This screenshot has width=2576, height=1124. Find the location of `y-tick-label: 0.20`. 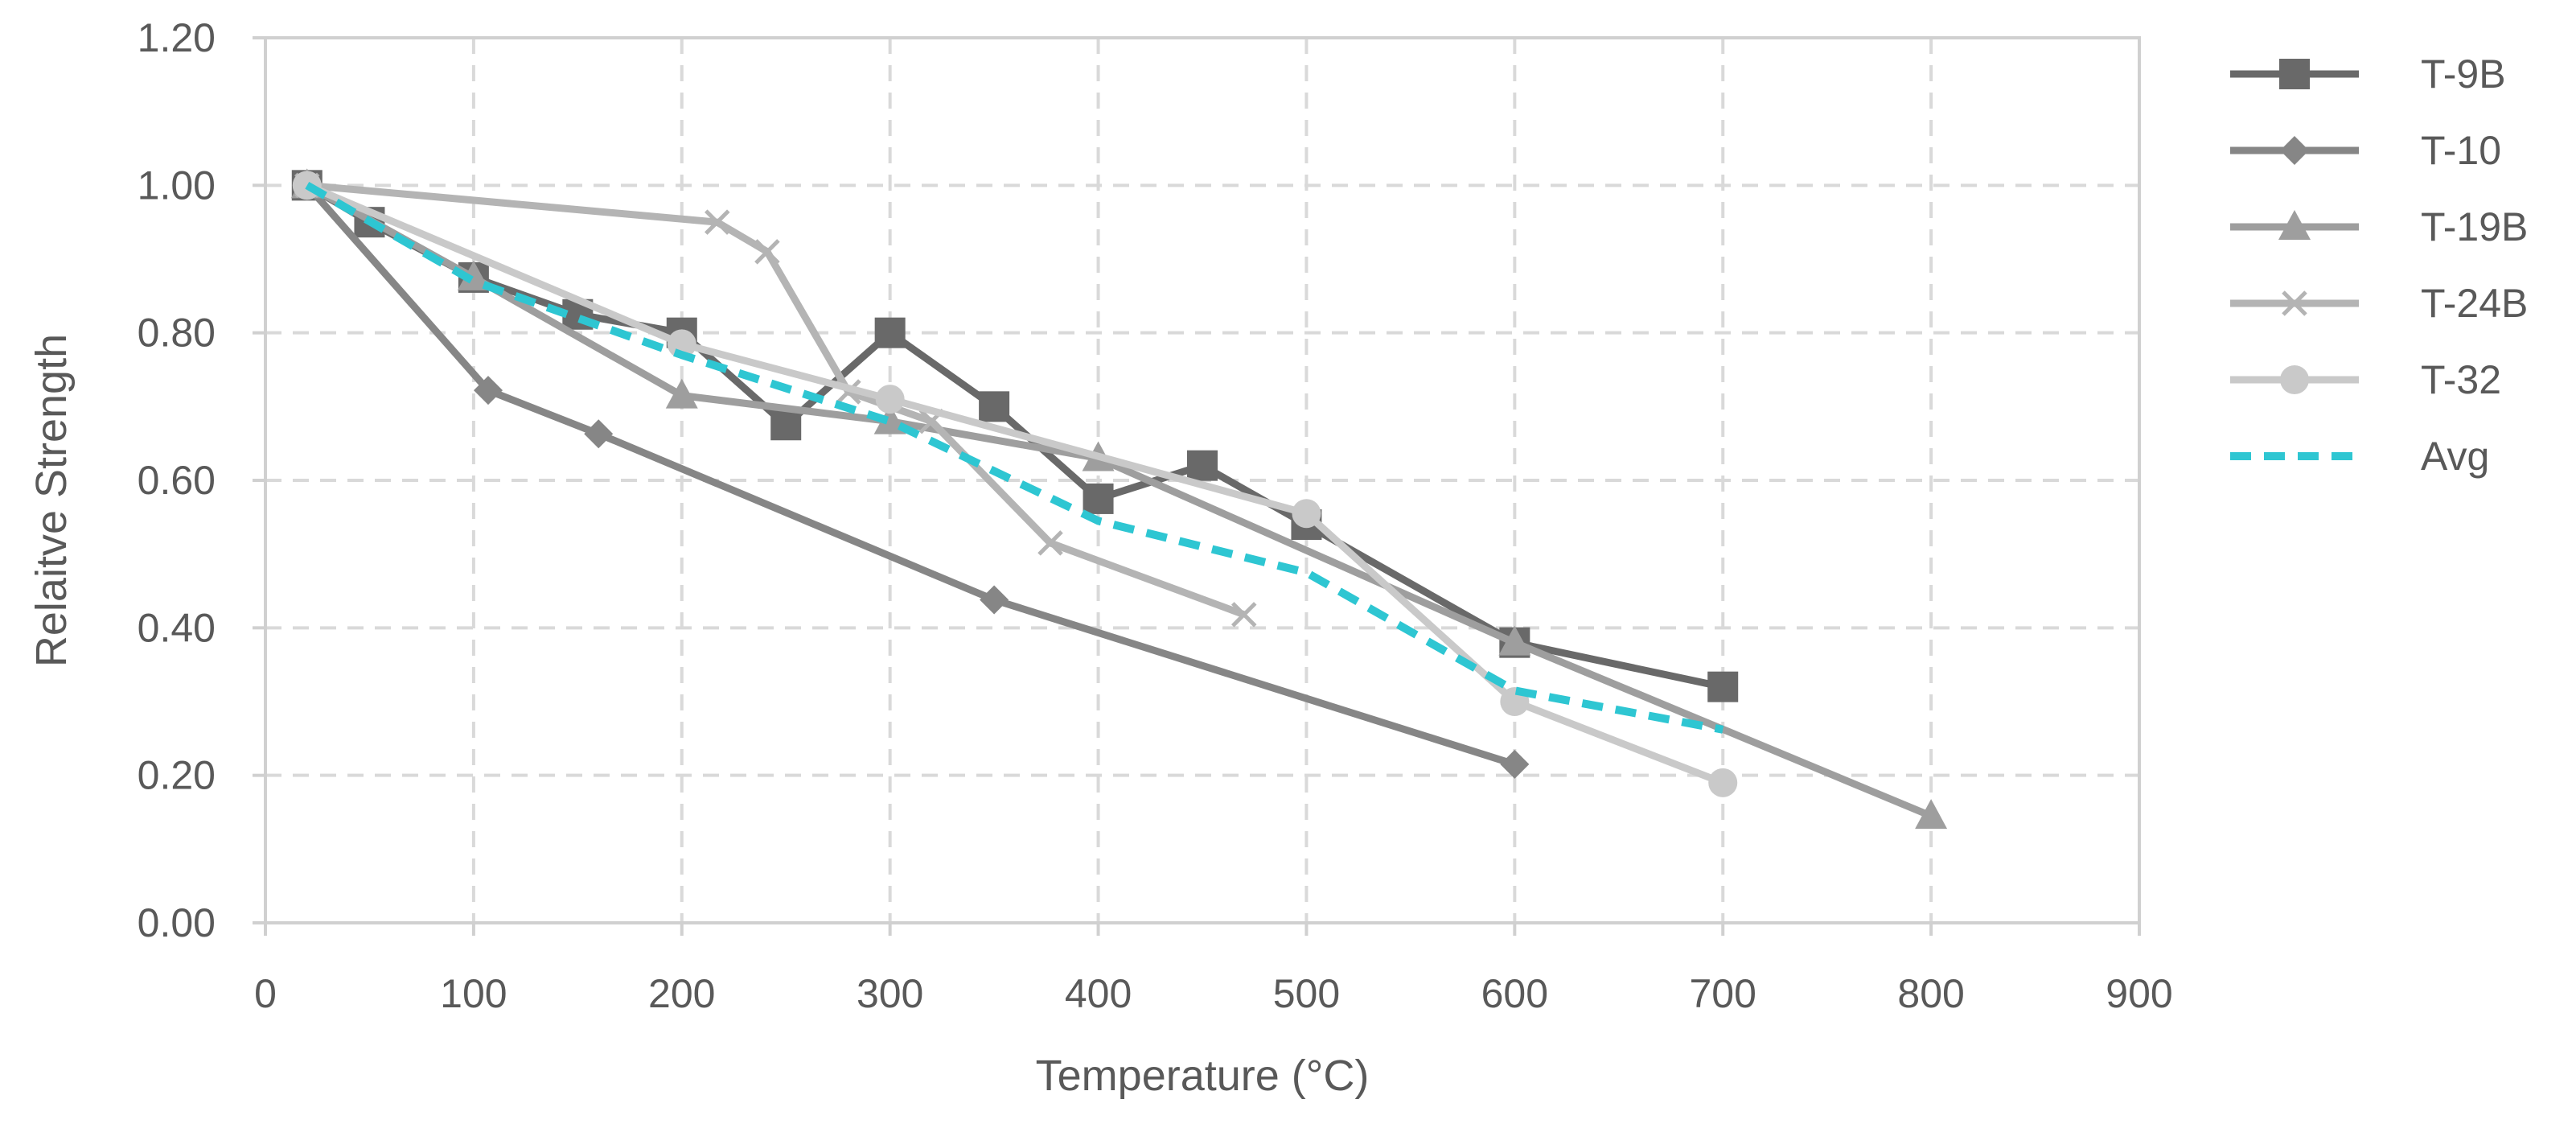

y-tick-label: 0.20 is located at coordinates (177, 775).